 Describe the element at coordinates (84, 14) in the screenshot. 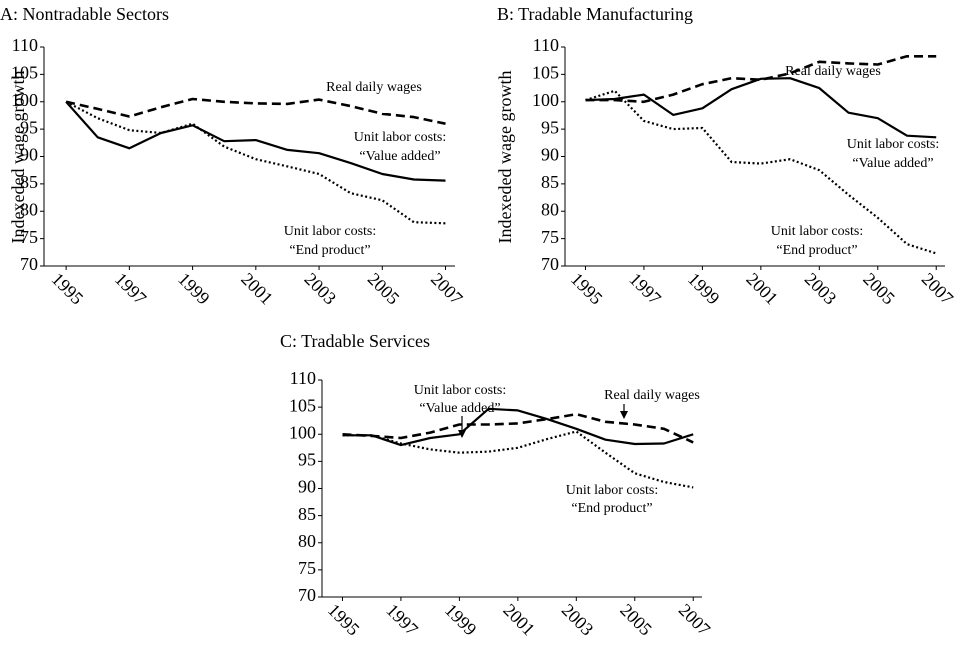

I see `chart-title: A: Nontradable Sectors` at that location.